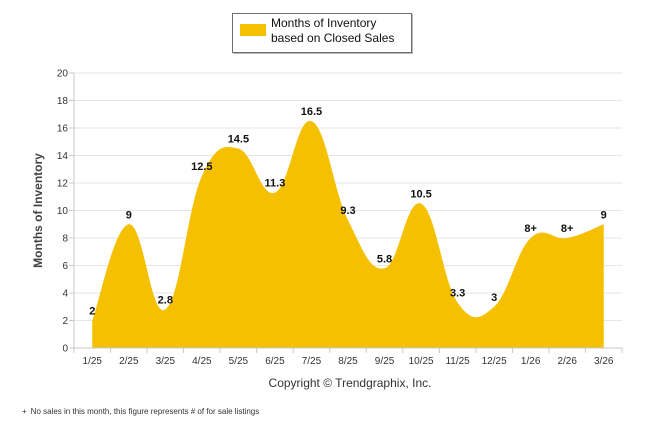 The height and width of the screenshot is (434, 646). Describe the element at coordinates (201, 167) in the screenshot. I see `data-label: 12.5` at that location.